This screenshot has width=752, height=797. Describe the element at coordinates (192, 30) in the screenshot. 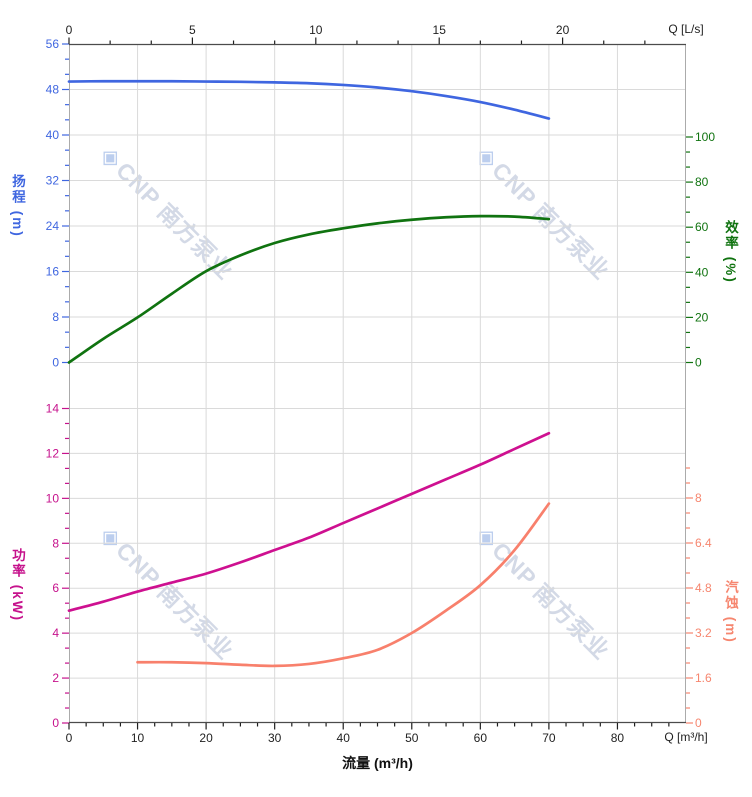

I see `tick-label: 5` at that location.